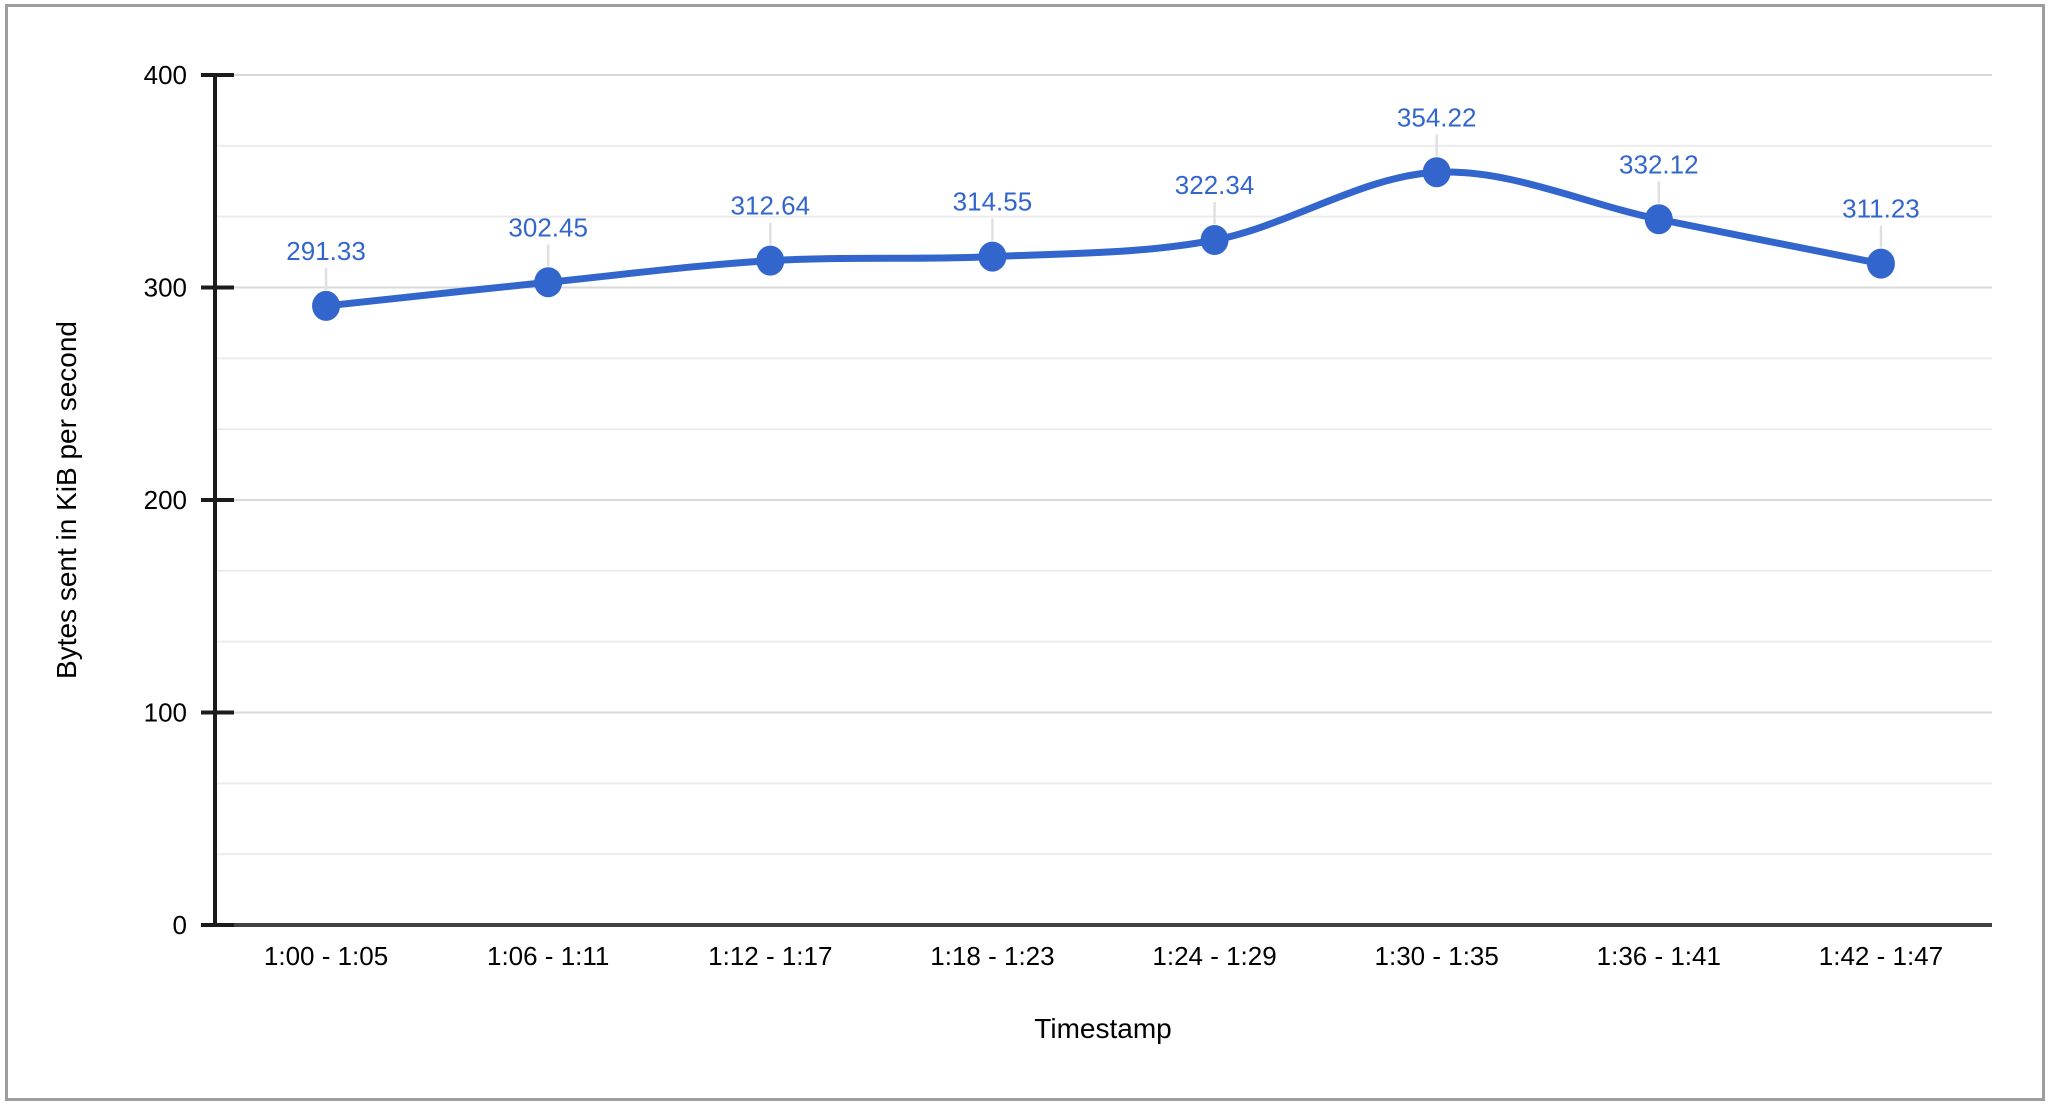 This screenshot has width=2054, height=1112. What do you see at coordinates (326, 251) in the screenshot?
I see `data-point-label: 291.33` at bounding box center [326, 251].